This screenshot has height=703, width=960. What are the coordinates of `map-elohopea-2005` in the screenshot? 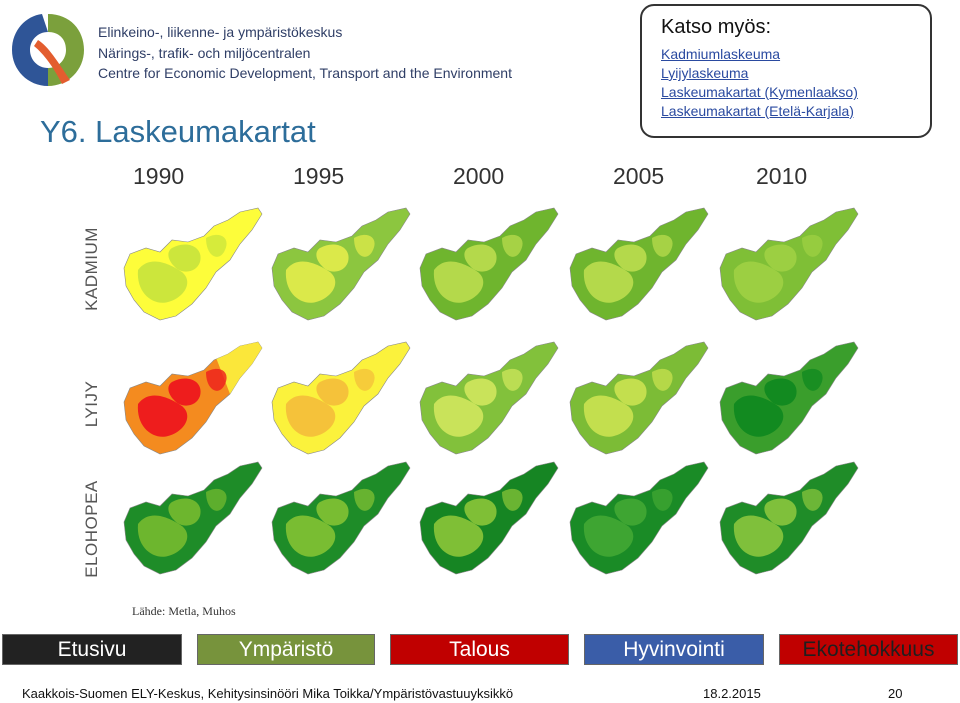 It's located at (639, 518).